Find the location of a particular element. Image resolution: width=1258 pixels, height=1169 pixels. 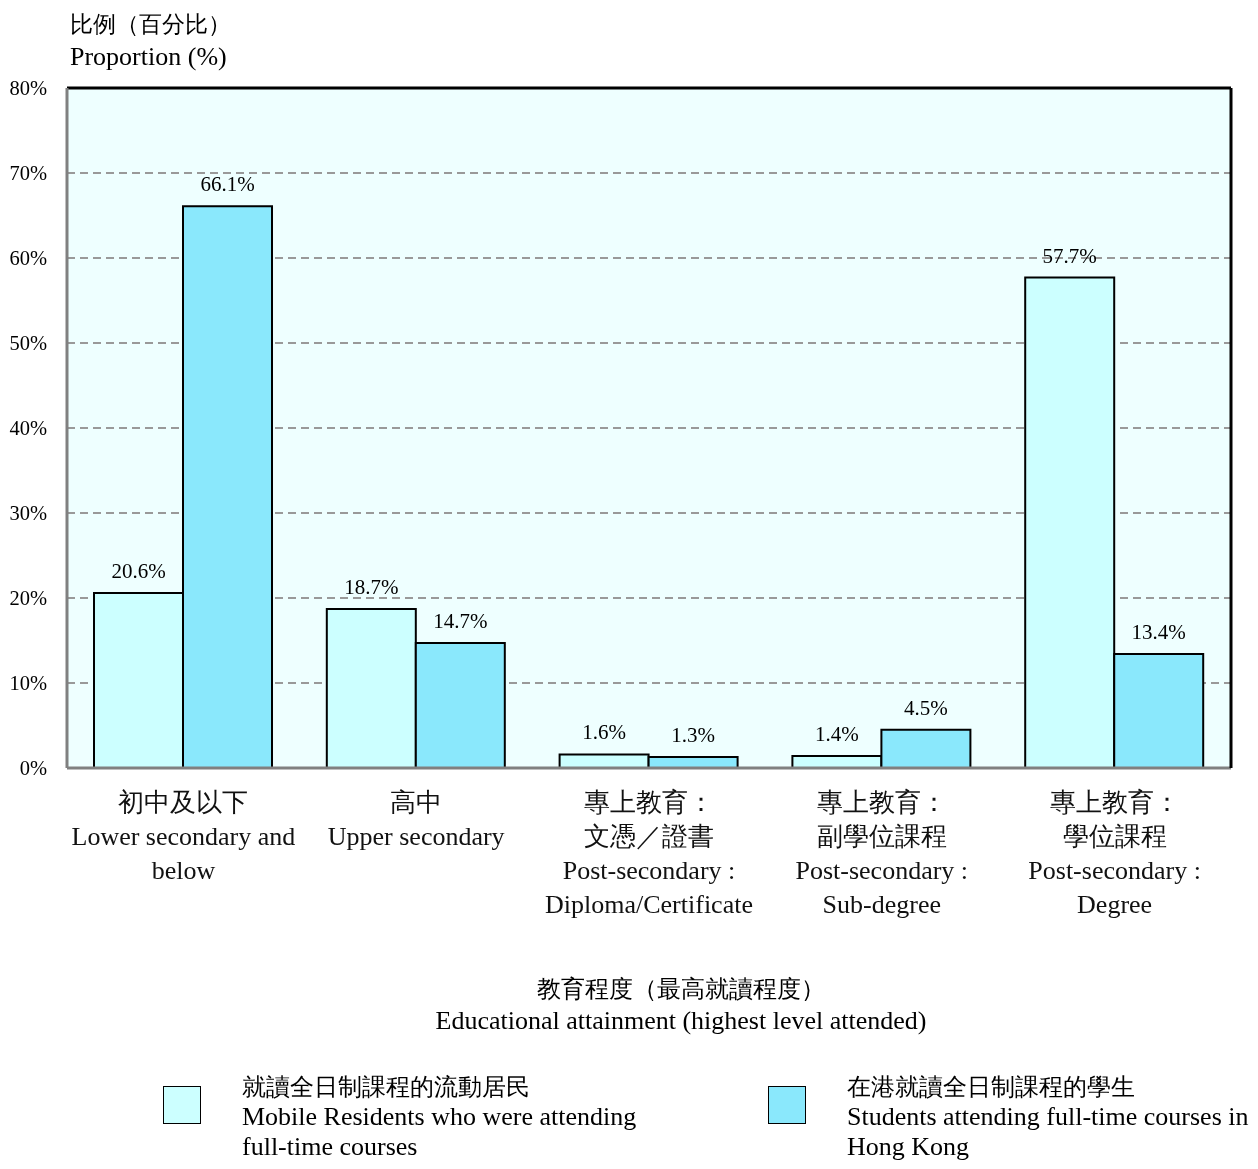

data-label: 20.6% is located at coordinates (138, 570).